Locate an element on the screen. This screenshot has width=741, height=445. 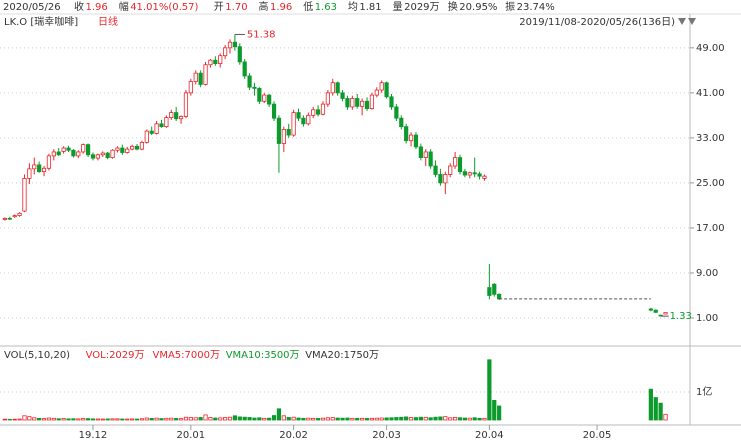
header-value: 20.95% is located at coordinates (478, 7).